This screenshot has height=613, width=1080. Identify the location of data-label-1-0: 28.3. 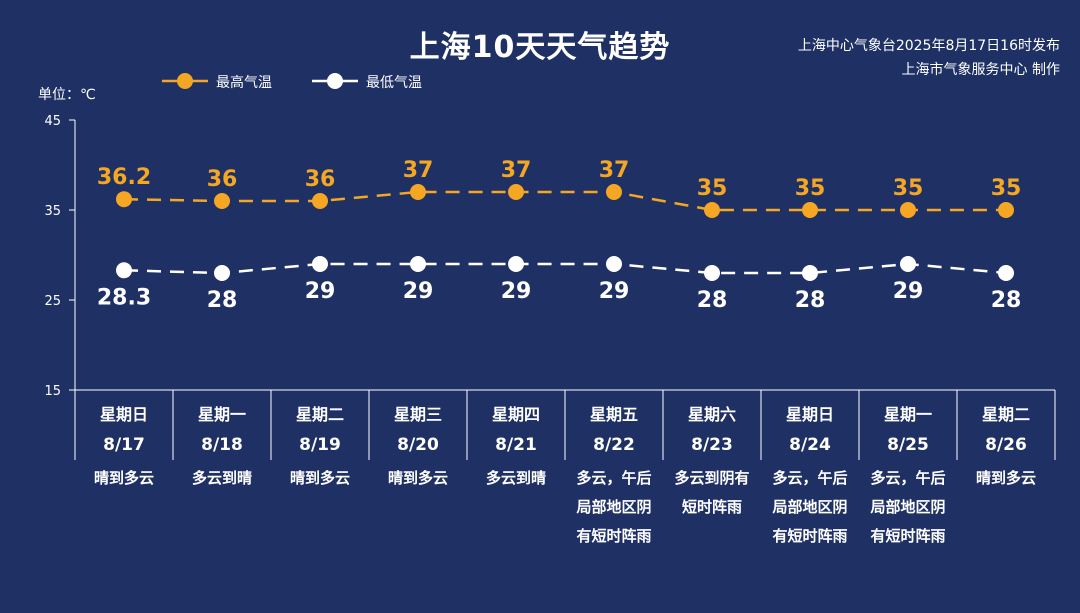
(124, 297).